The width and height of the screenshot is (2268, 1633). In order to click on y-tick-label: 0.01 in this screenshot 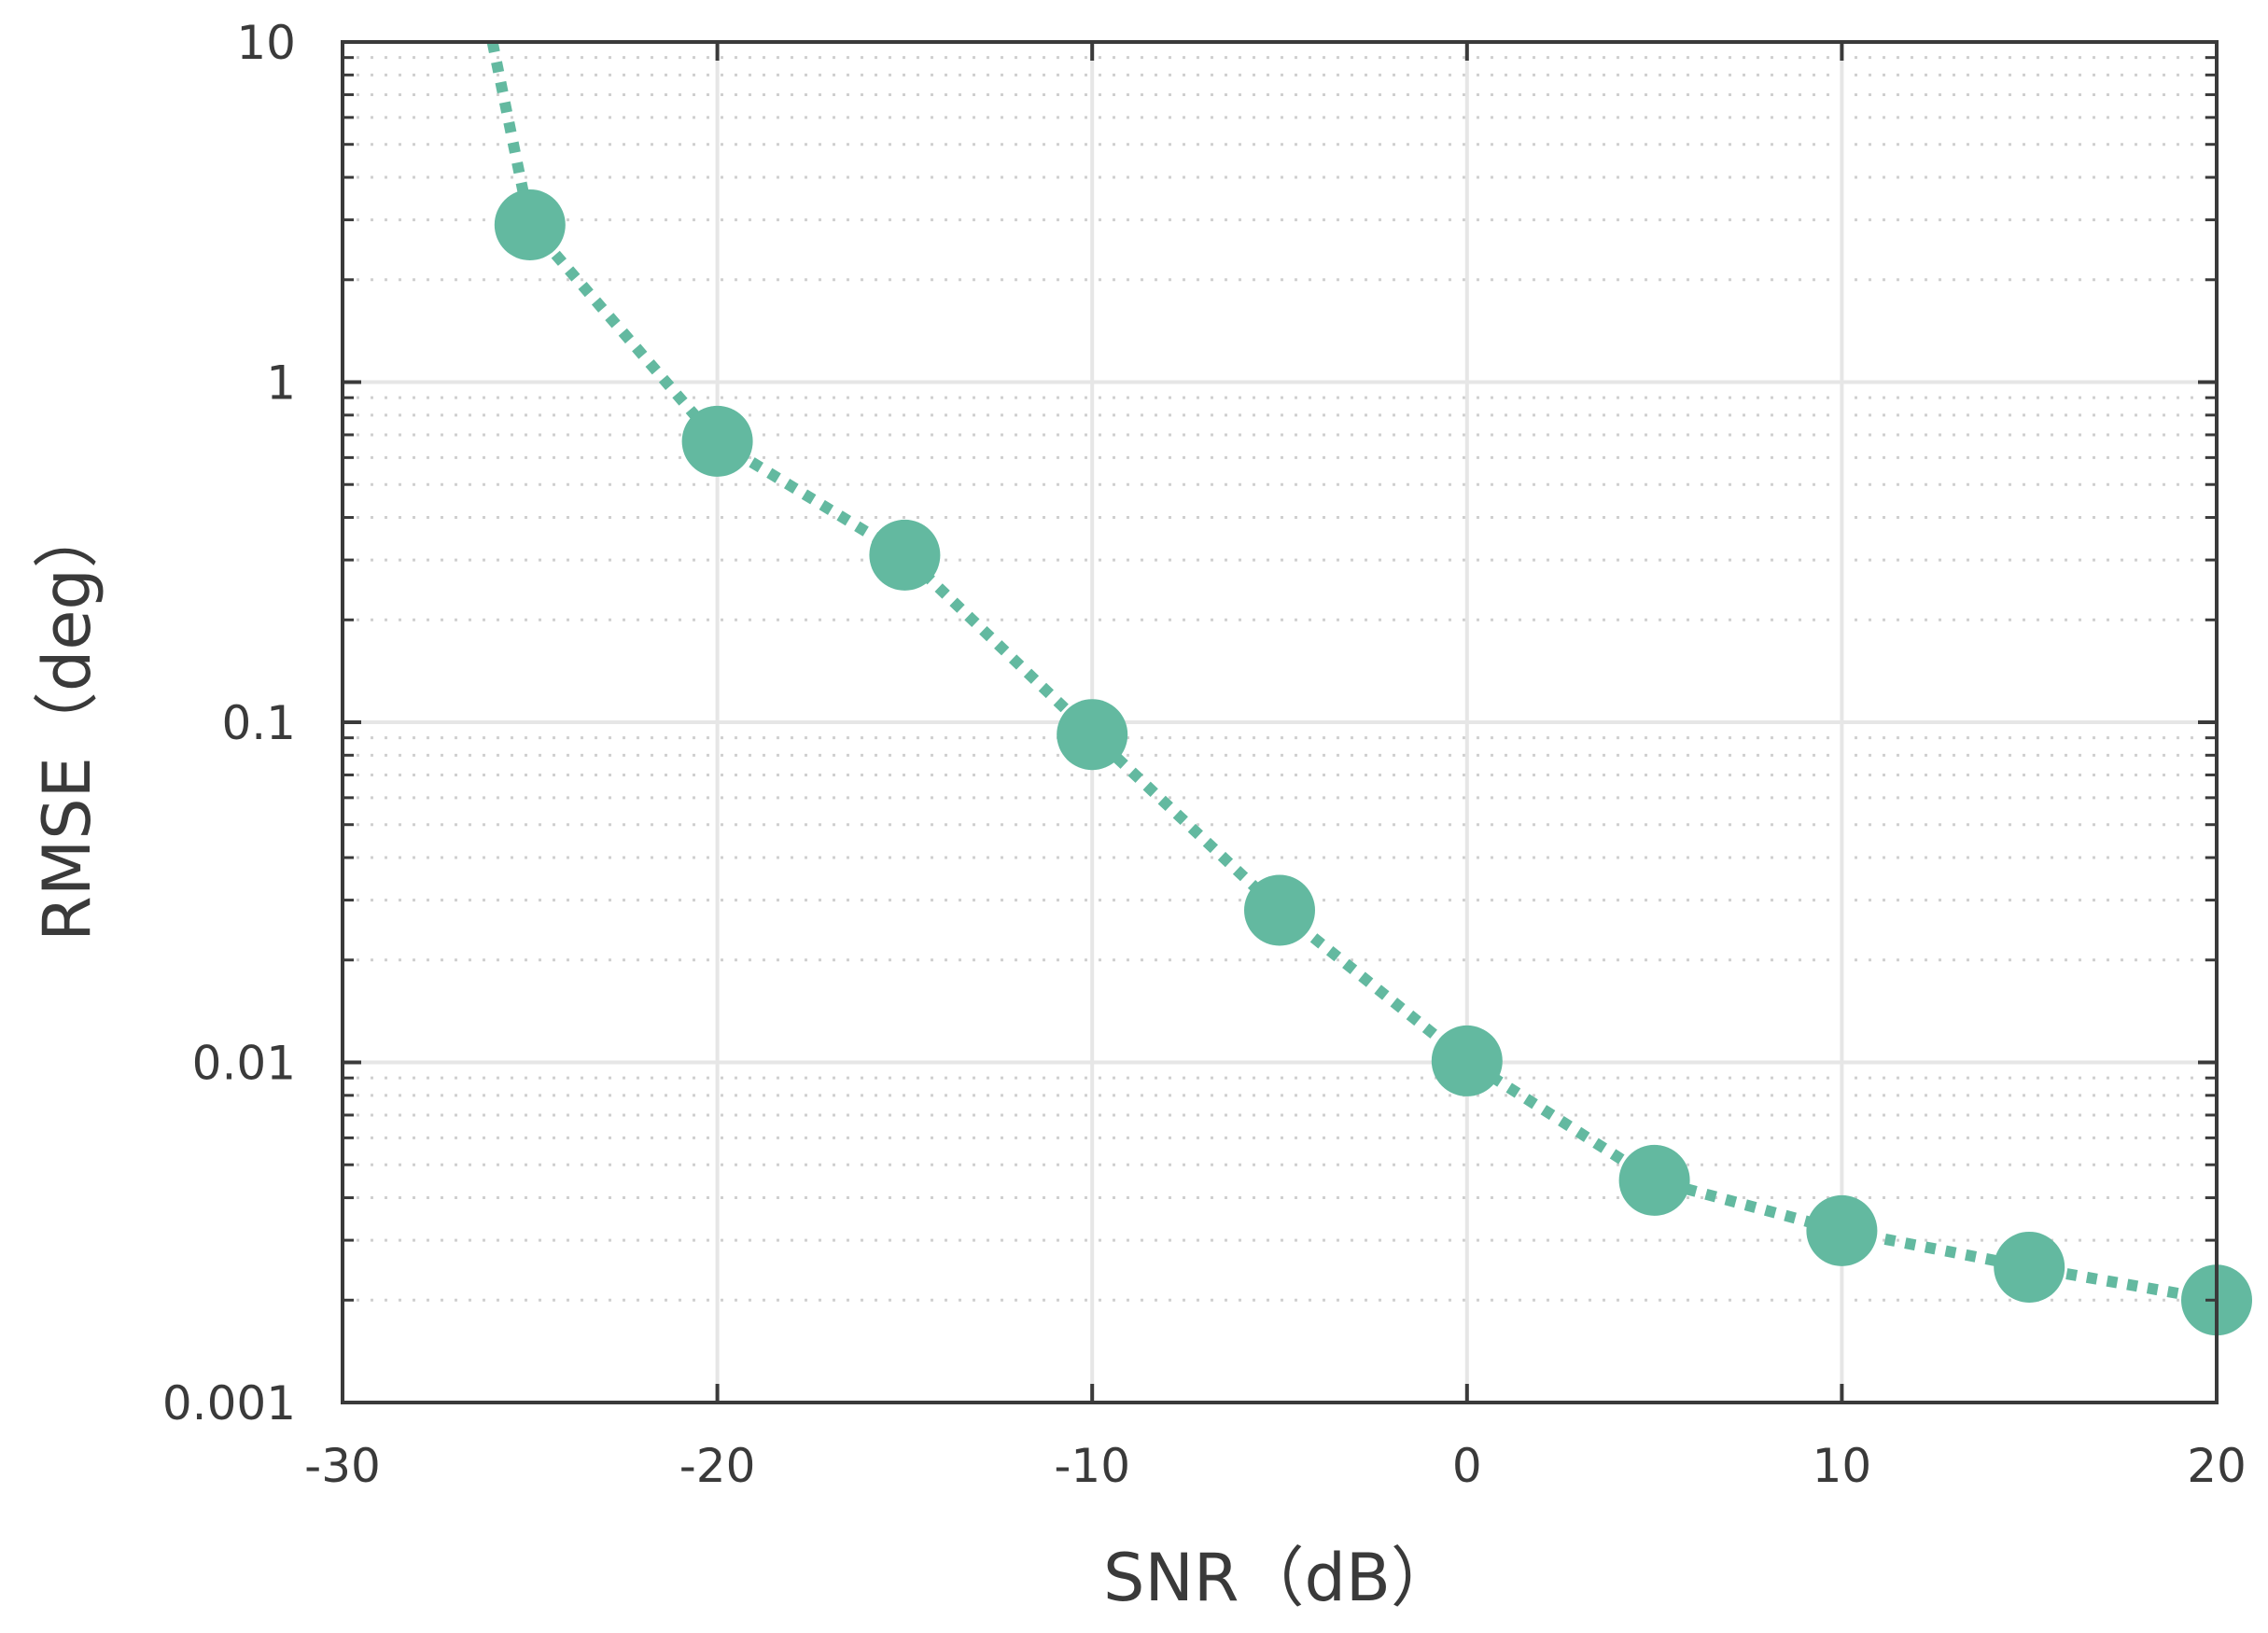, I will do `click(244, 1064)`.